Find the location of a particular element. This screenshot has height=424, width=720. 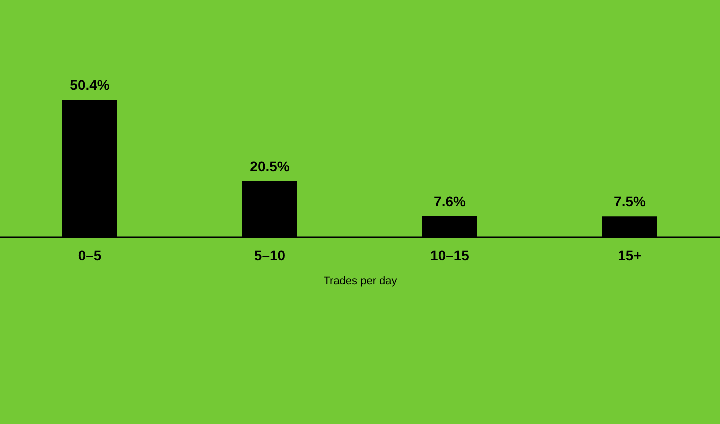

x-tick-label: 0–5 is located at coordinates (90, 256).